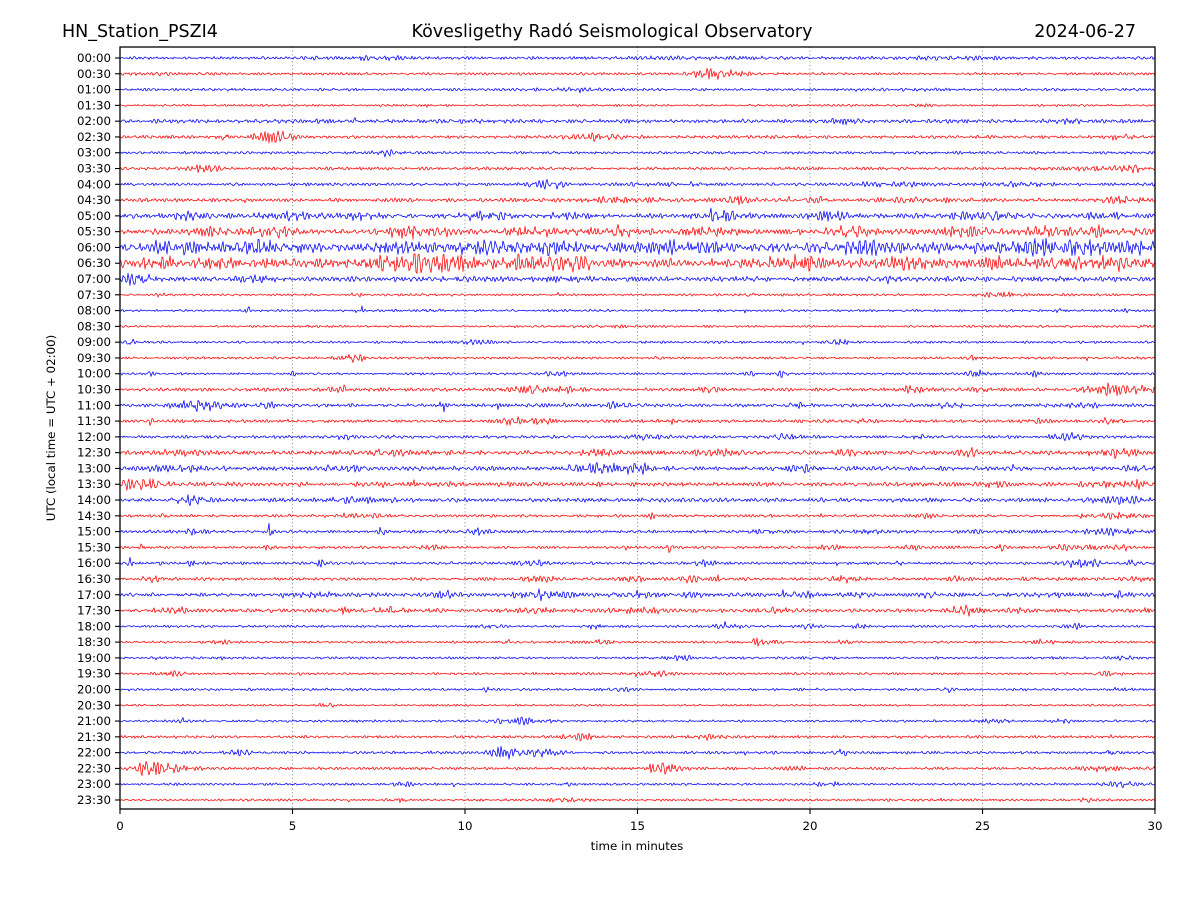  Describe the element at coordinates (94, 547) in the screenshot. I see `y-tick-label: 15:30` at that location.